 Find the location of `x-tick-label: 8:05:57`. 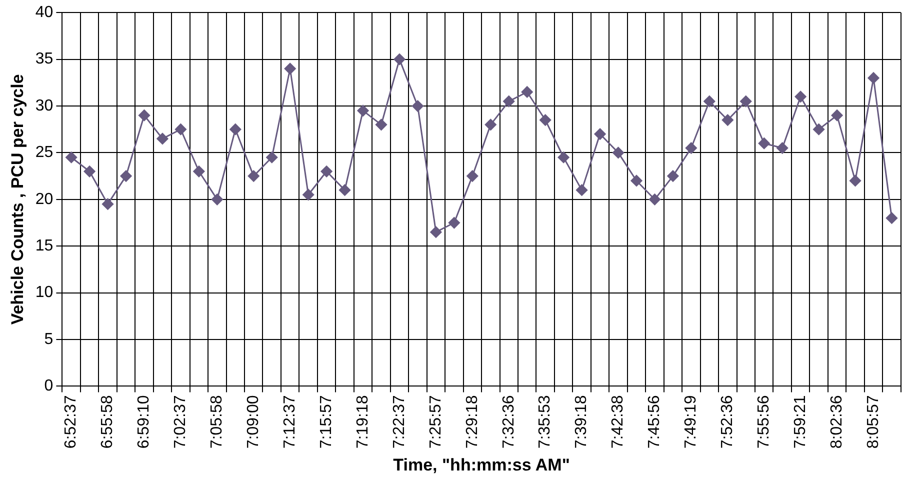

x-tick-label: 8:05:57 is located at coordinates (873, 422).